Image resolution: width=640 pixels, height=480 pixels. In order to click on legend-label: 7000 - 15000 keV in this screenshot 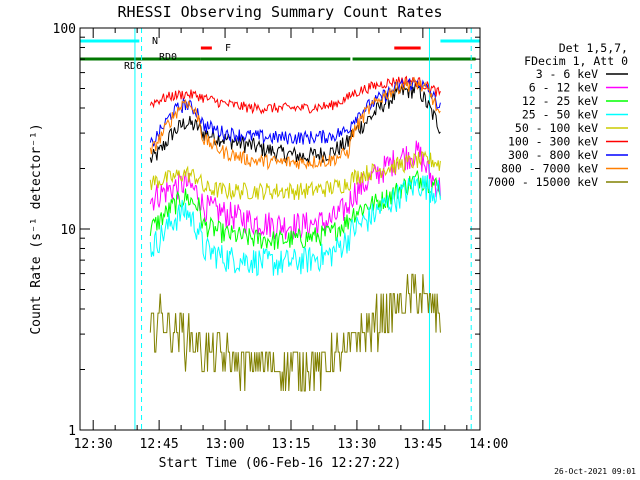, I will do `click(542, 182)`.